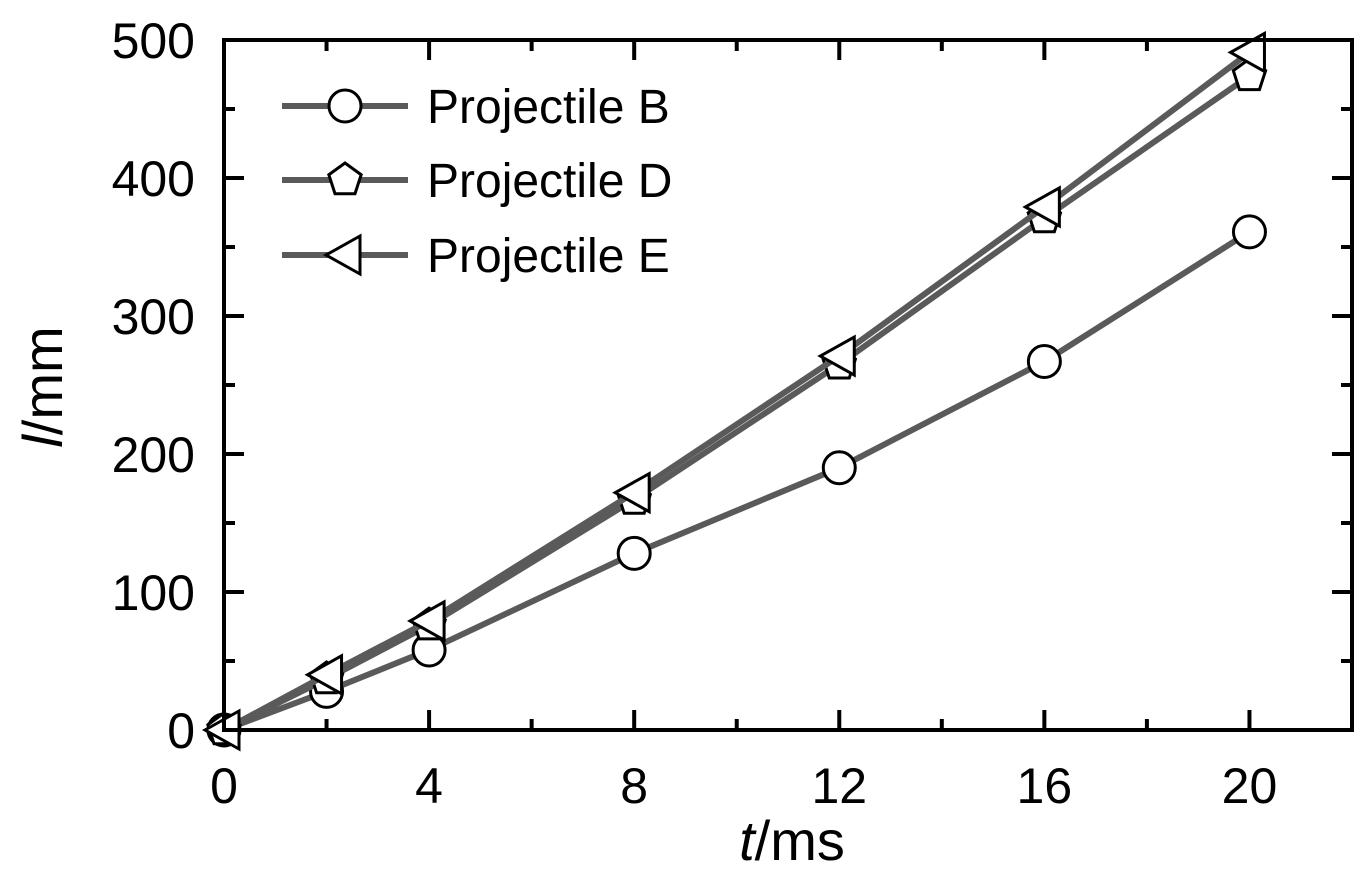  What do you see at coordinates (549, 181) in the screenshot?
I see `legend-label-projectile-d: Projectile D` at bounding box center [549, 181].